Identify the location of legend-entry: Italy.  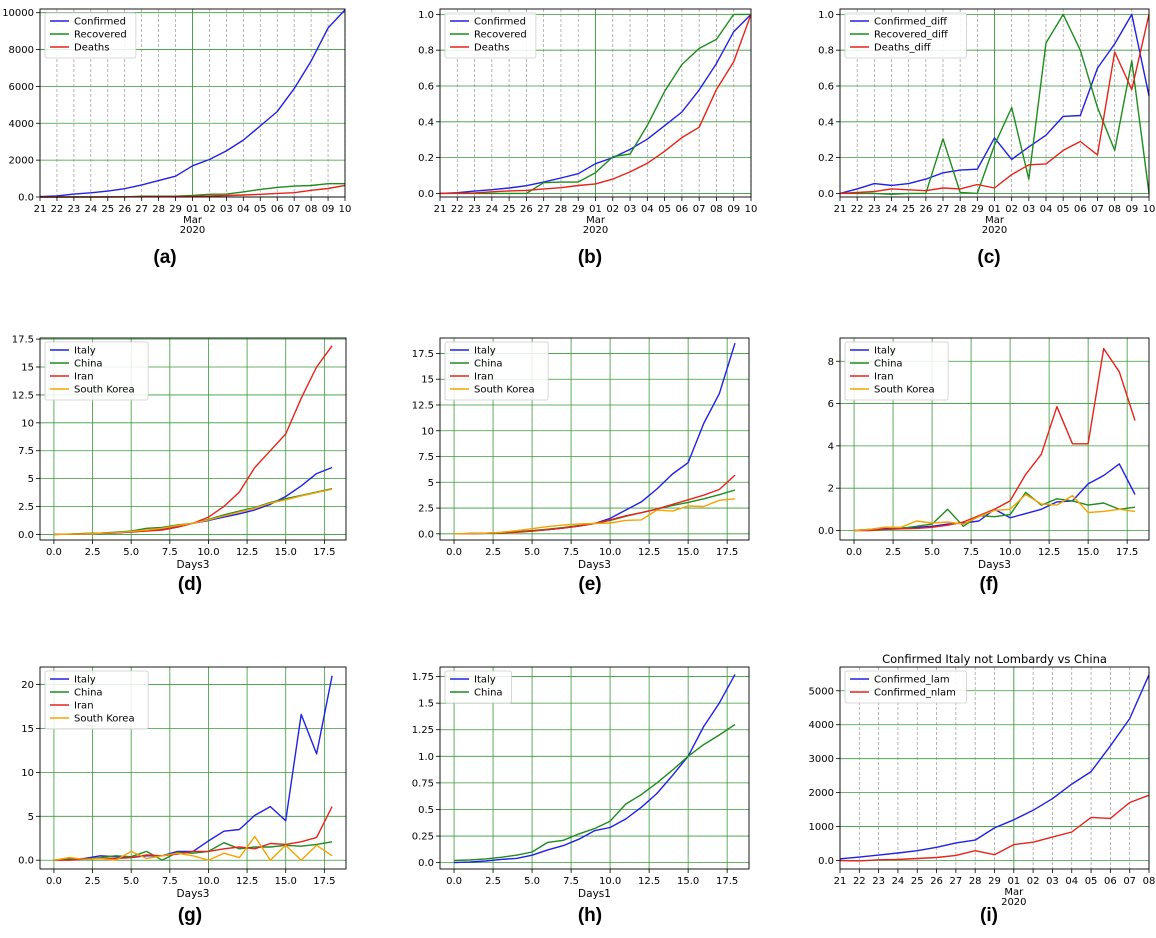
(85, 351).